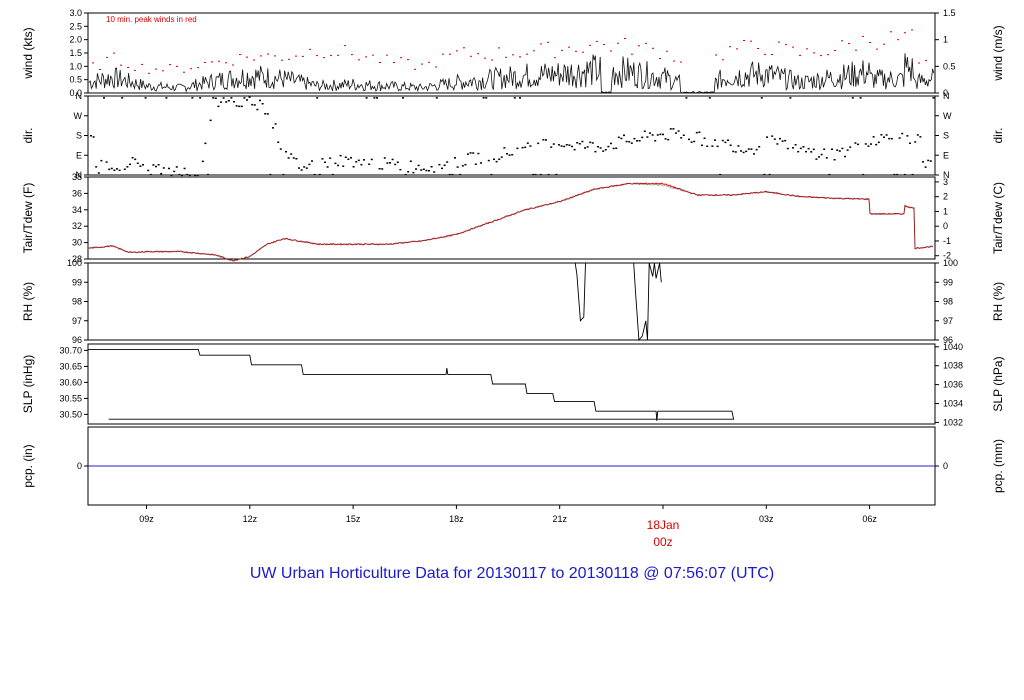 The image size is (1024, 700). Describe the element at coordinates (511, 222) in the screenshot. I see `series-tair` at that location.